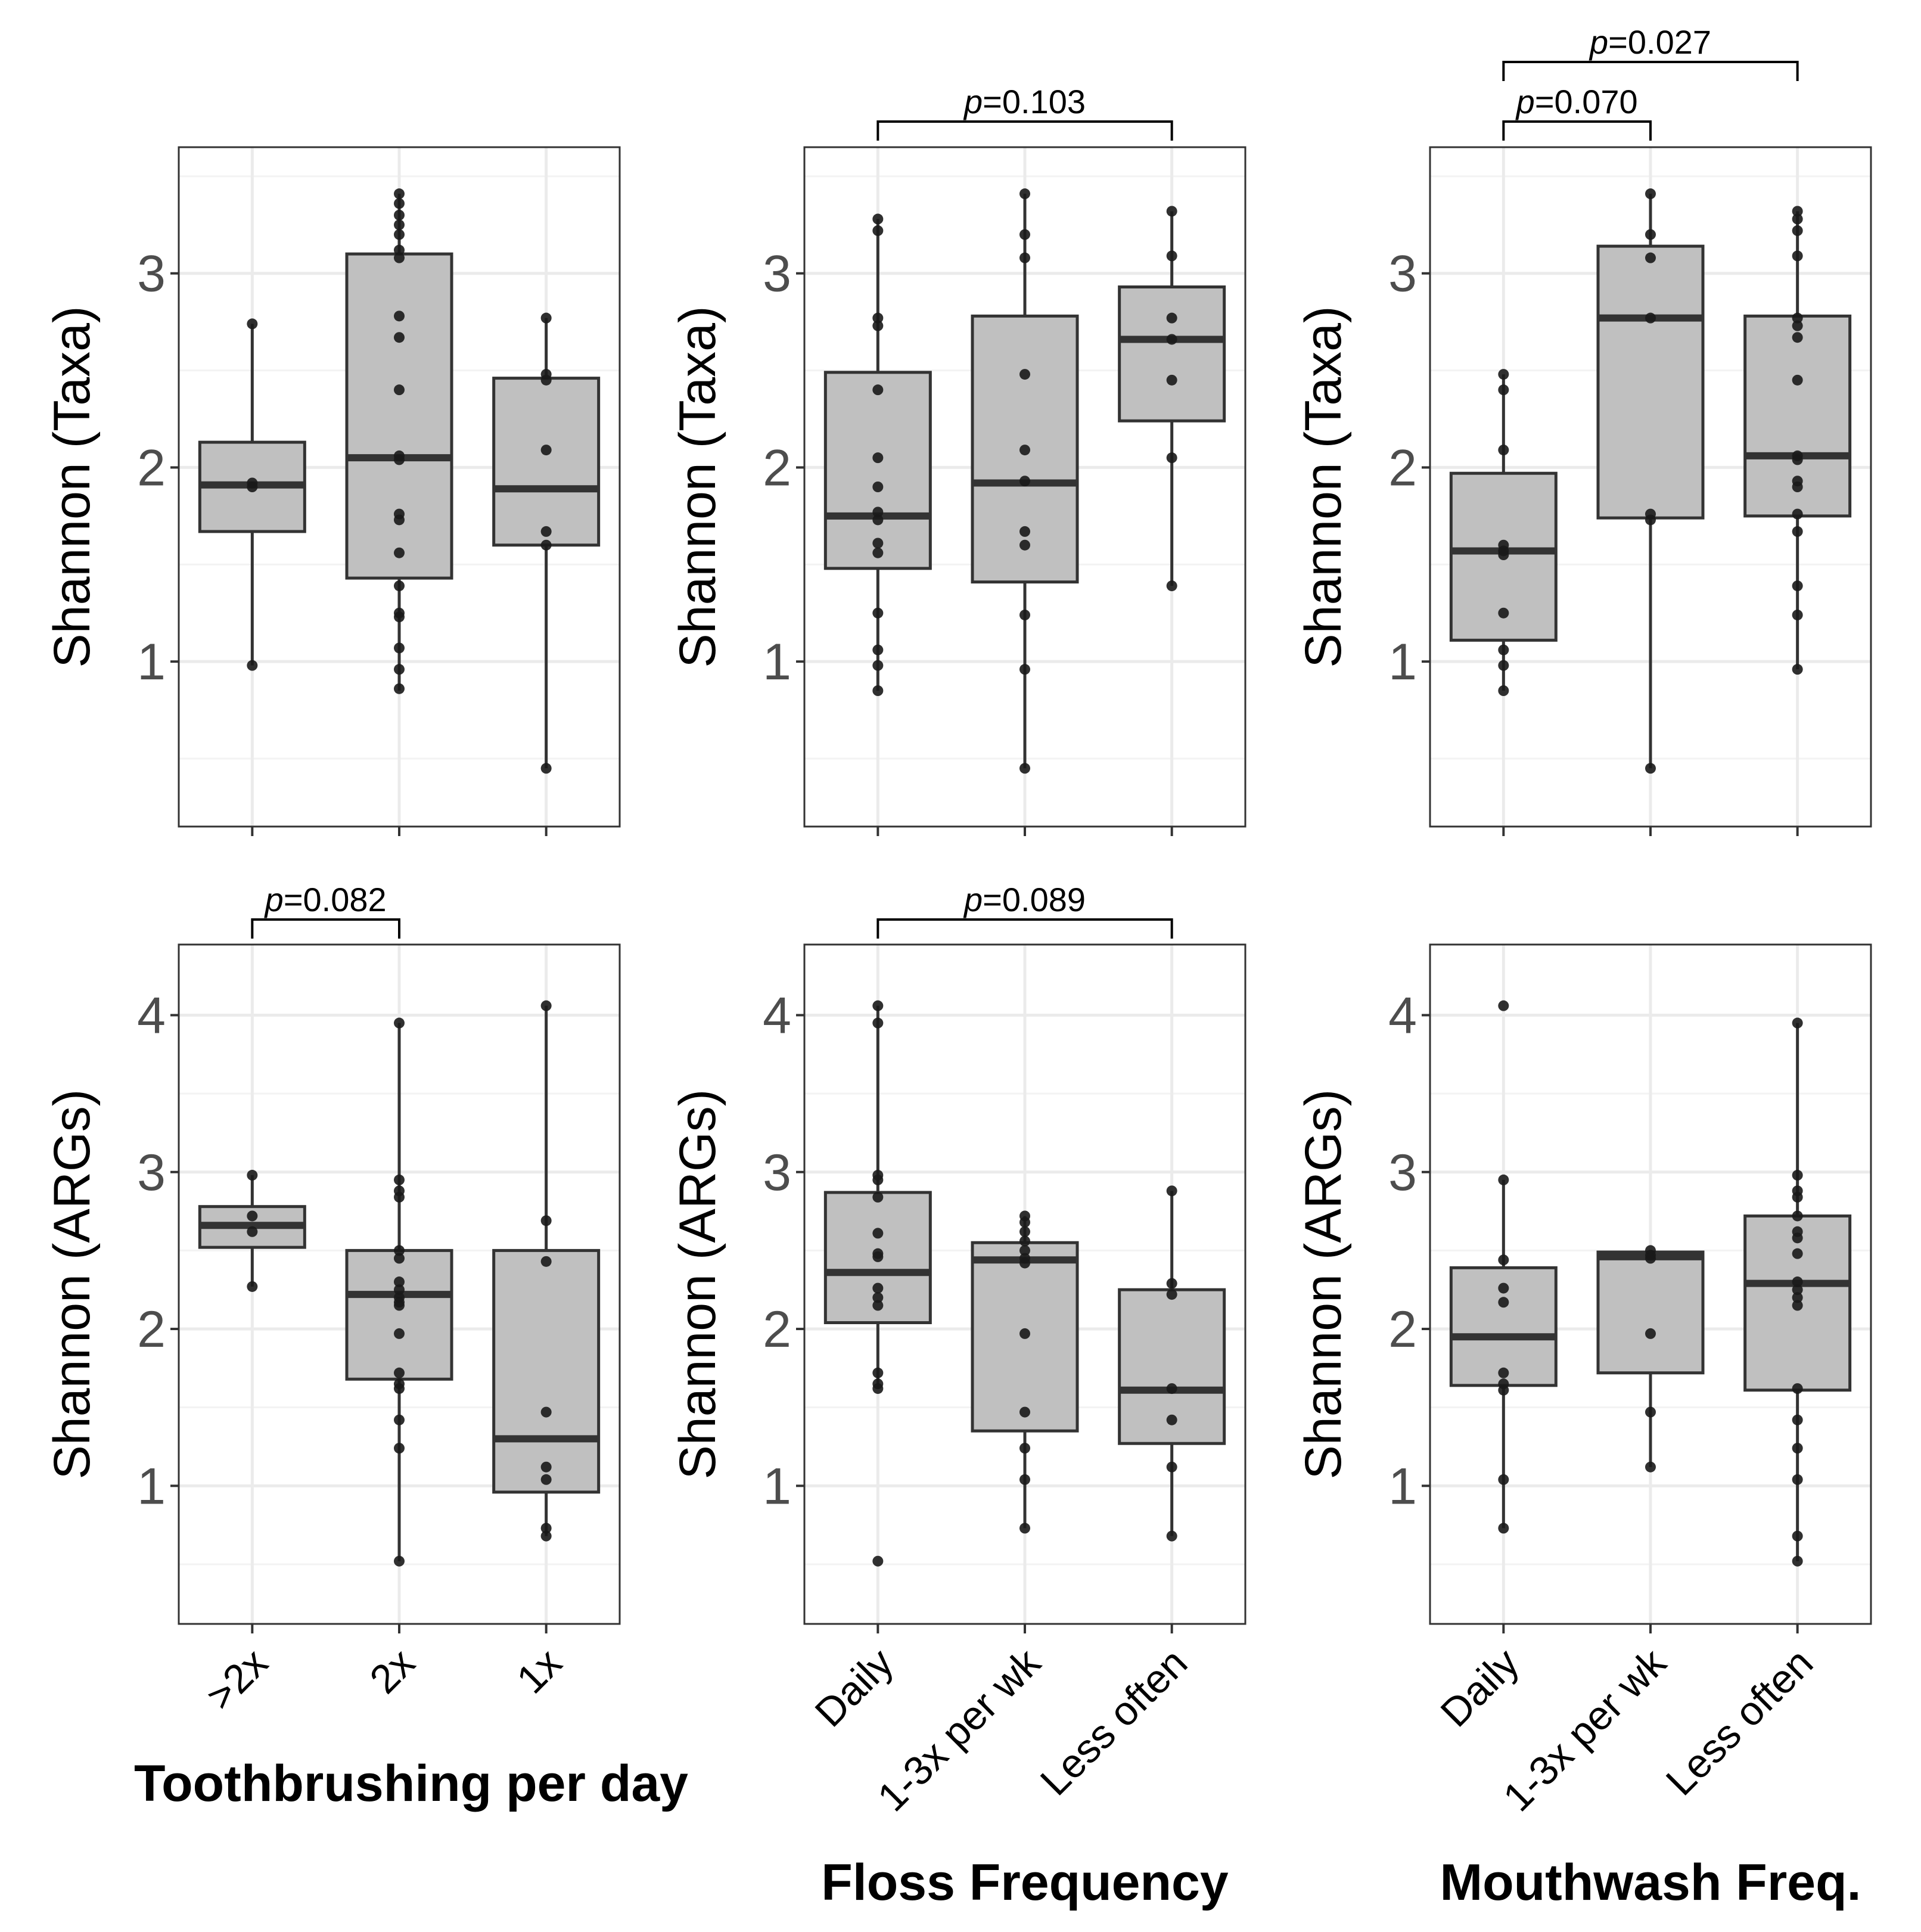 The height and width of the screenshot is (1932, 1921). What do you see at coordinates (1024, 101) in the screenshot?
I see `p-value-label: p=0.103` at bounding box center [1024, 101].